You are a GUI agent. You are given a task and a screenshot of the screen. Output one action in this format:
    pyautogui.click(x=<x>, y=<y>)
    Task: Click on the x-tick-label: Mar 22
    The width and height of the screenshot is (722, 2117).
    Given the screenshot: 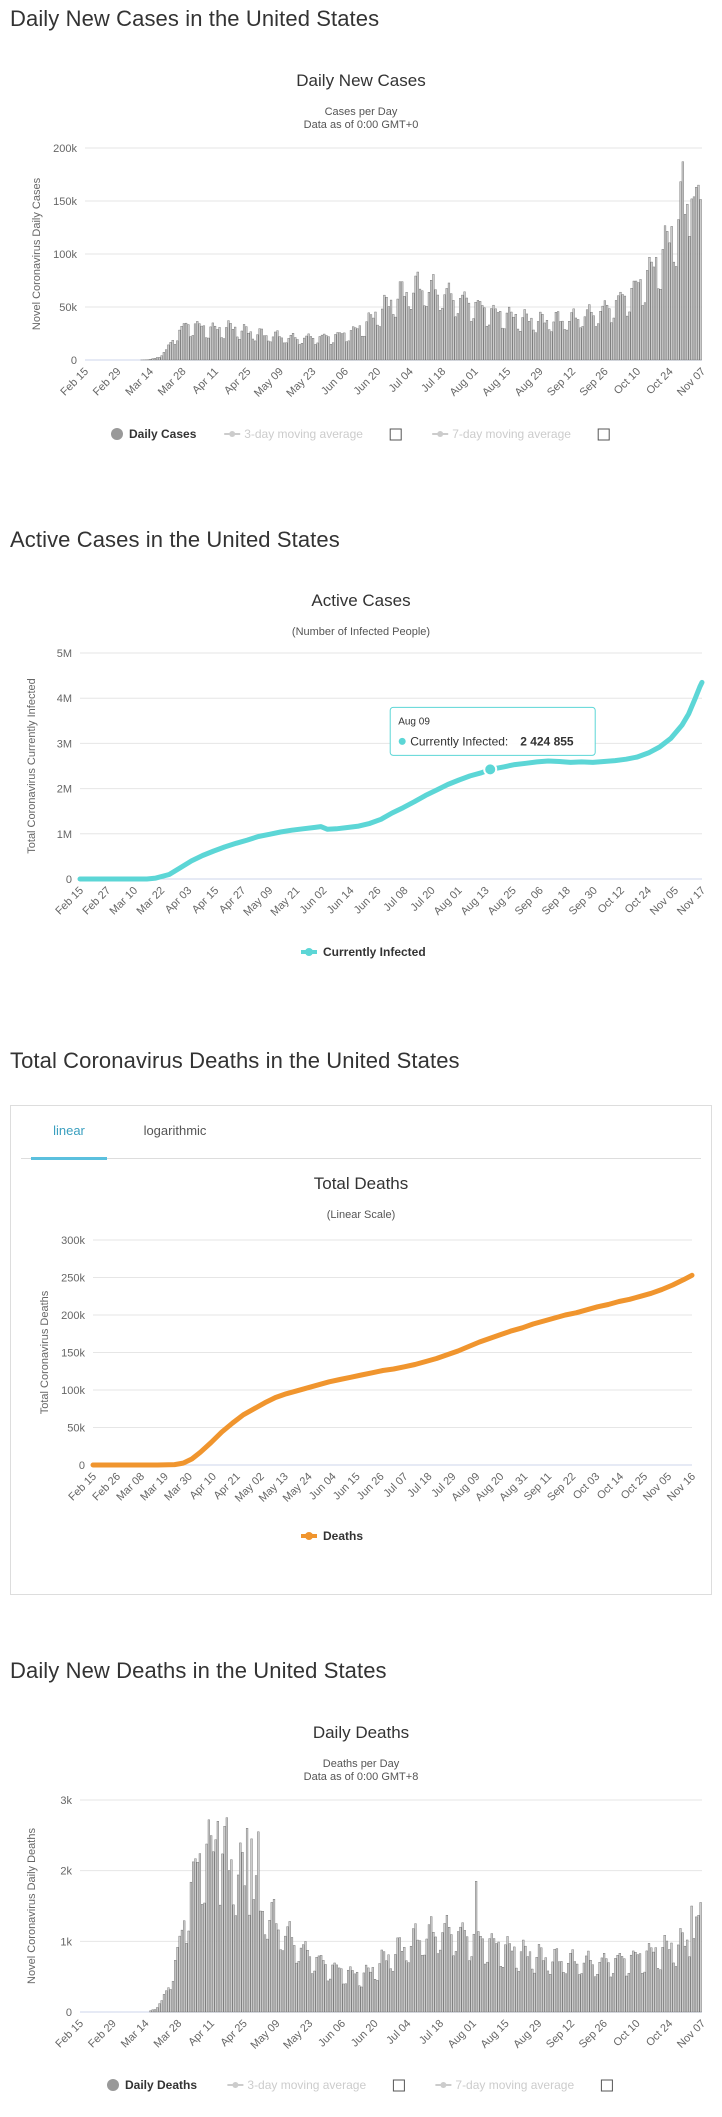 What is the action you would take?
    pyautogui.click(x=151, y=901)
    